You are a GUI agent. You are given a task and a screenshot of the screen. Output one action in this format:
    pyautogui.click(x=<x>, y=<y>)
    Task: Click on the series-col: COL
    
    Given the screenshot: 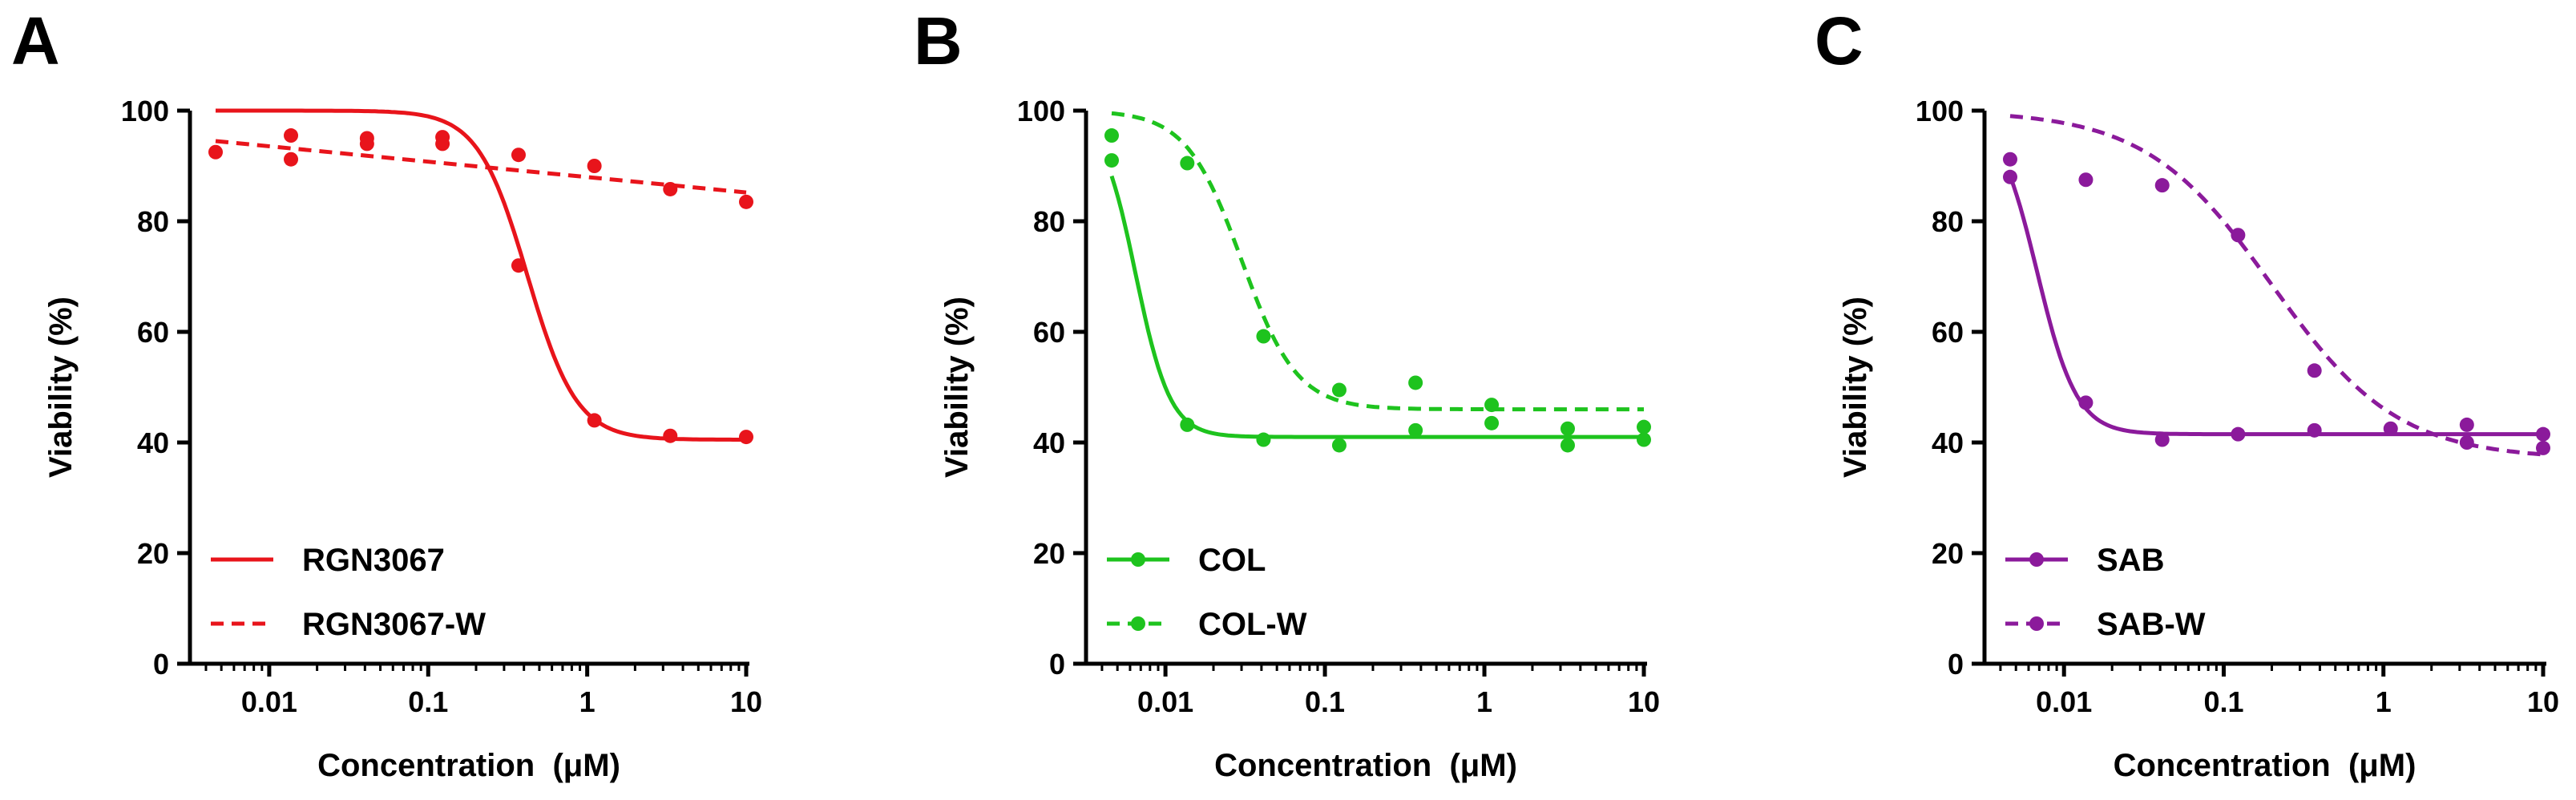 What is the action you would take?
    pyautogui.click(x=1377, y=365)
    